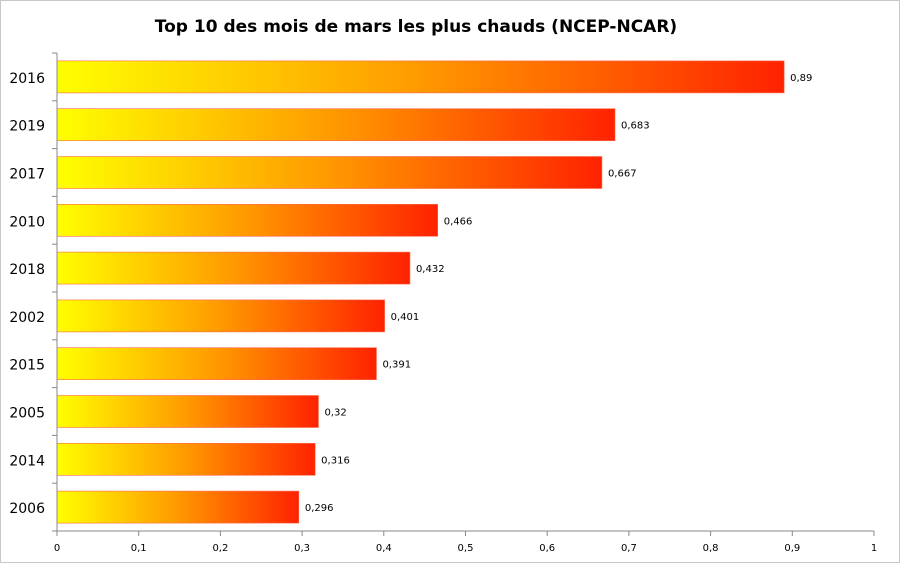  I want to click on data-label: 0,667, so click(622, 174).